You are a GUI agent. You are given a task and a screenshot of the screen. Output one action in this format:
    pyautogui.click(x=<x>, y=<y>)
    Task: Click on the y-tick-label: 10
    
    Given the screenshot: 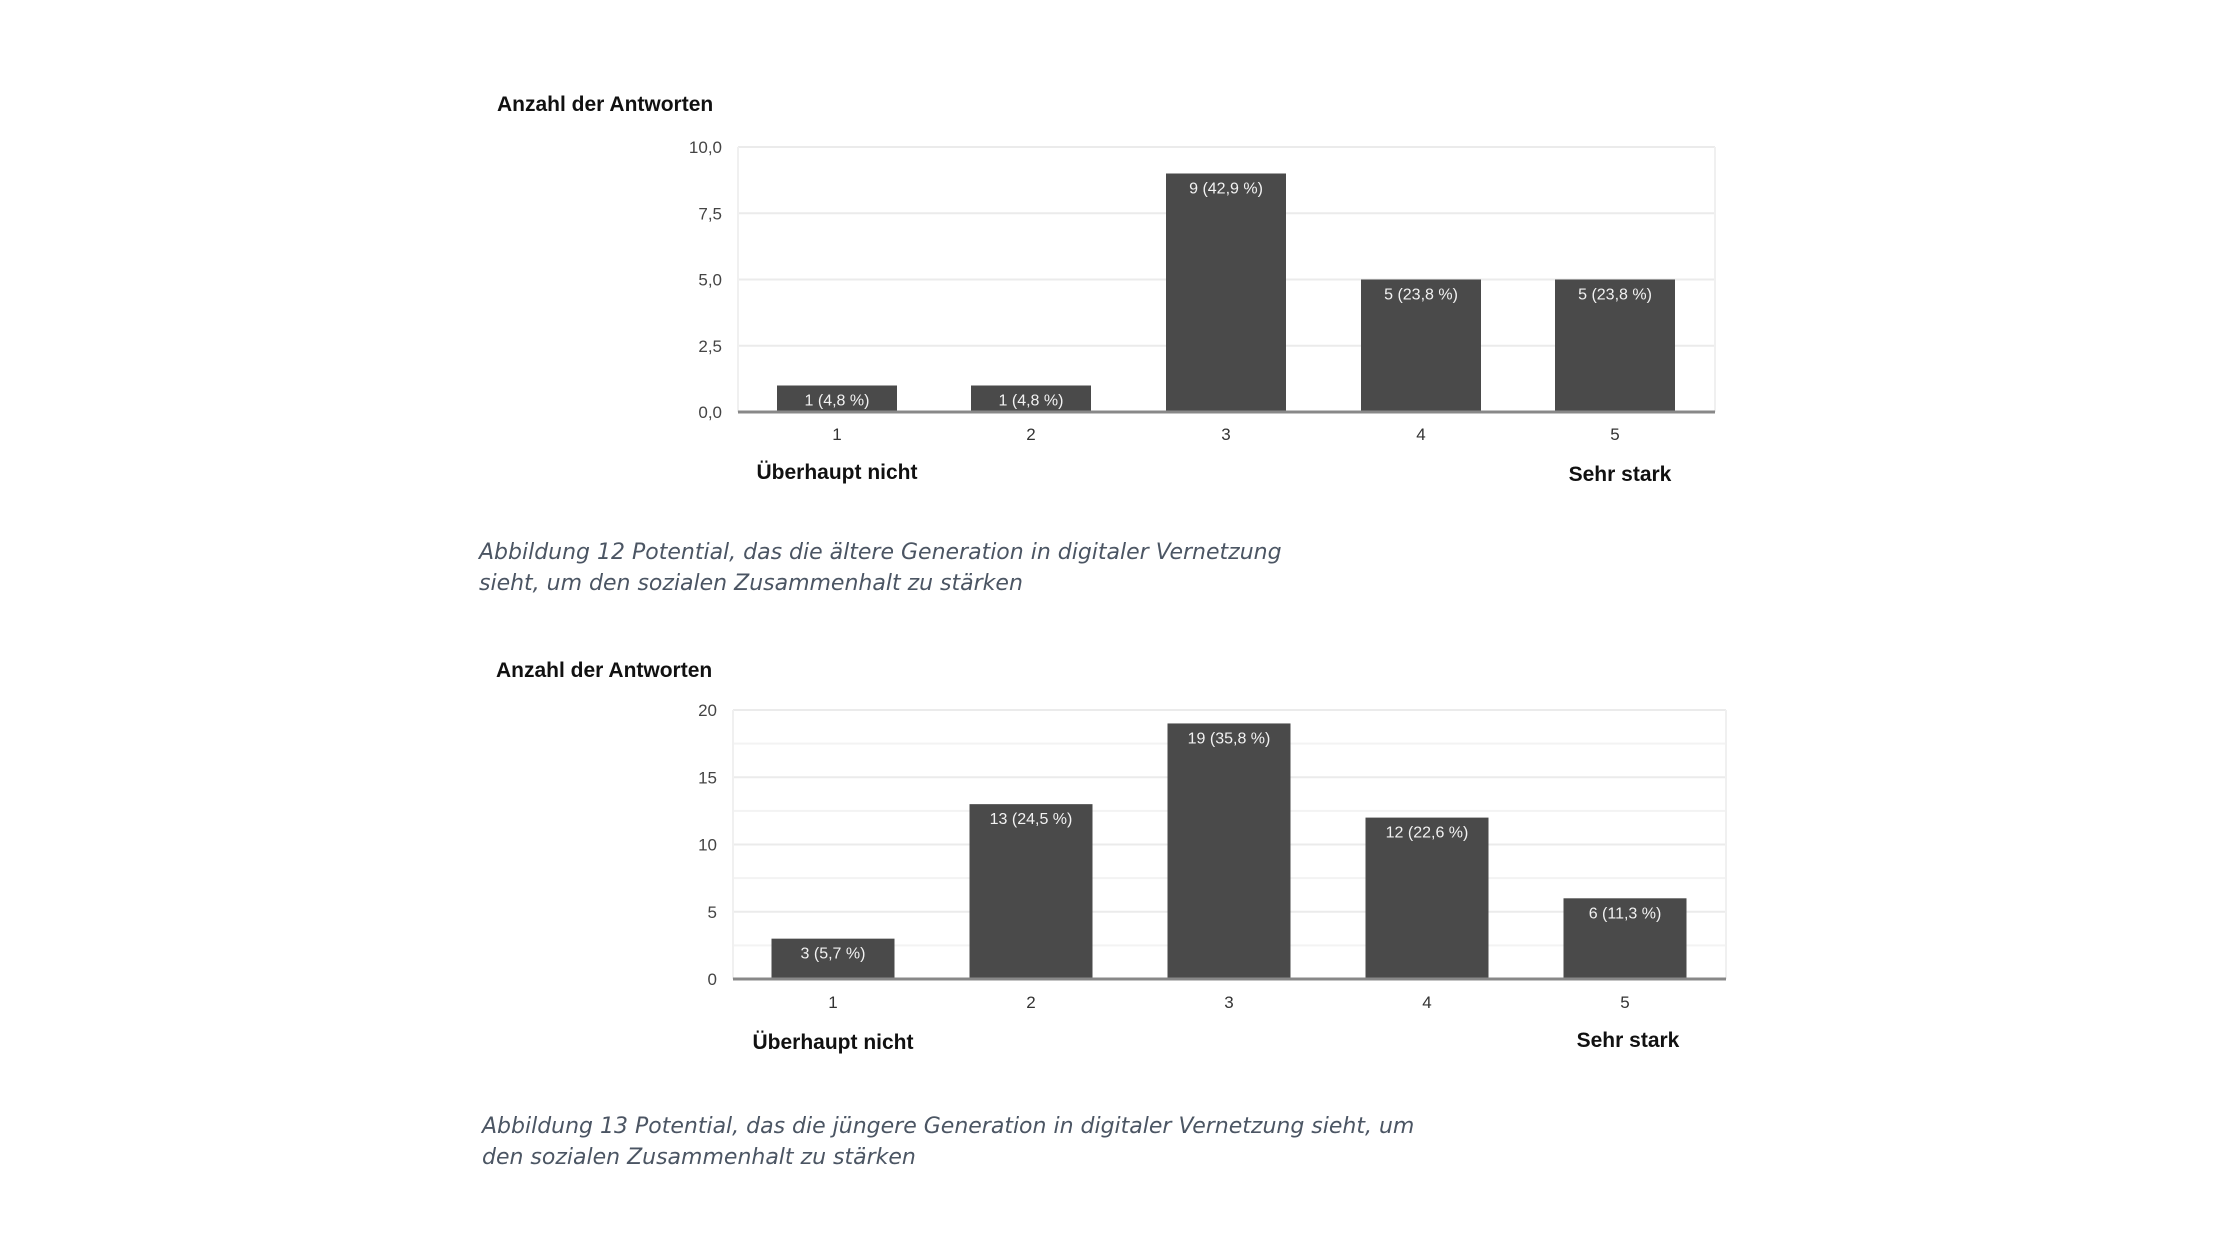 What is the action you would take?
    pyautogui.click(x=707, y=845)
    